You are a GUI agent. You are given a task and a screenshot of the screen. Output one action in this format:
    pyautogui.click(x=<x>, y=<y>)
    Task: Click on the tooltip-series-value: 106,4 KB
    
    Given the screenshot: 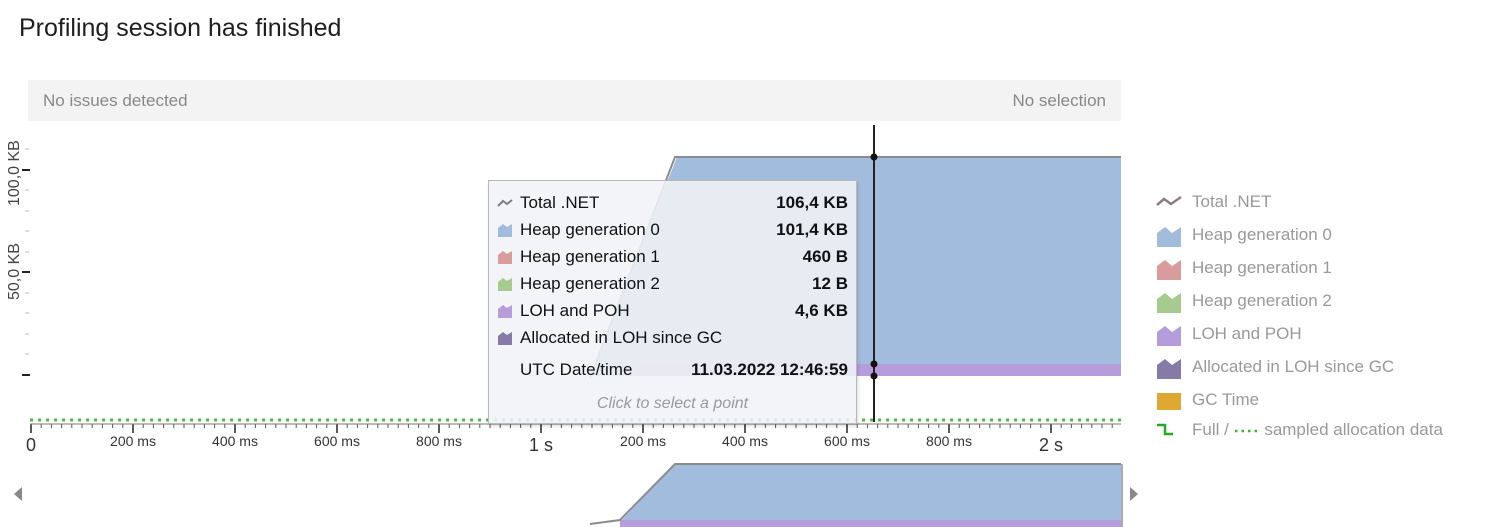 What is the action you would take?
    pyautogui.click(x=812, y=202)
    